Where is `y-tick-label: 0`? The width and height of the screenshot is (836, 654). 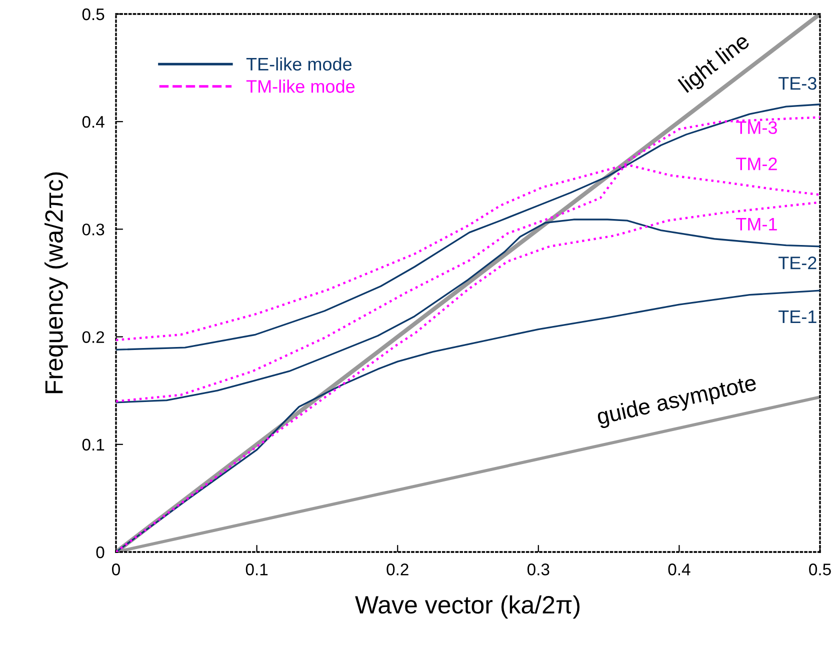 y-tick-label: 0 is located at coordinates (100, 552).